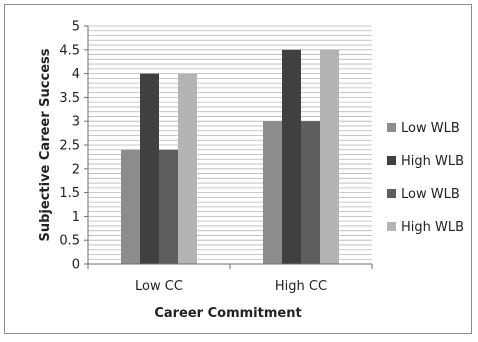  I want to click on y-tick-label: 4.5, so click(69, 50).